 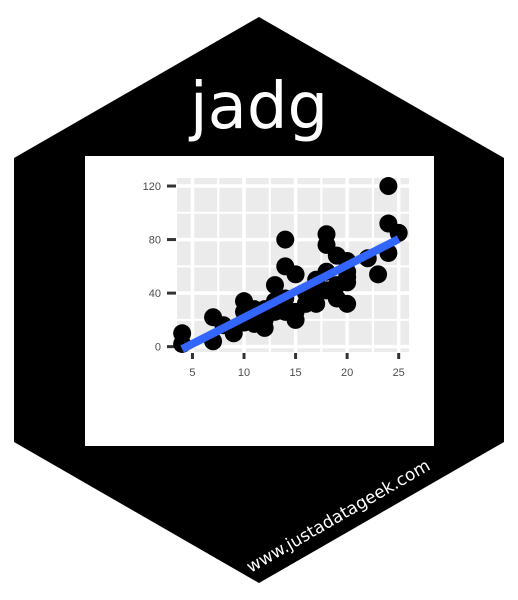 What do you see at coordinates (192, 373) in the screenshot?
I see `x-tick-label: 5` at bounding box center [192, 373].